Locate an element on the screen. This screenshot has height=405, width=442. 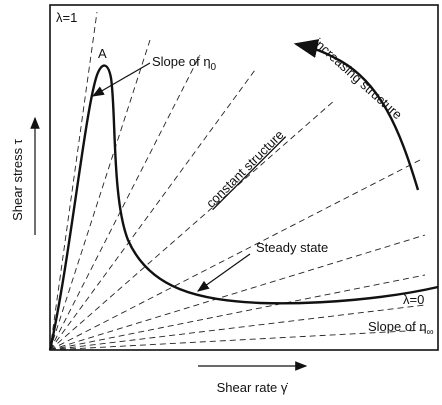
slope-inf: Slope of η∞ is located at coordinates (401, 328).